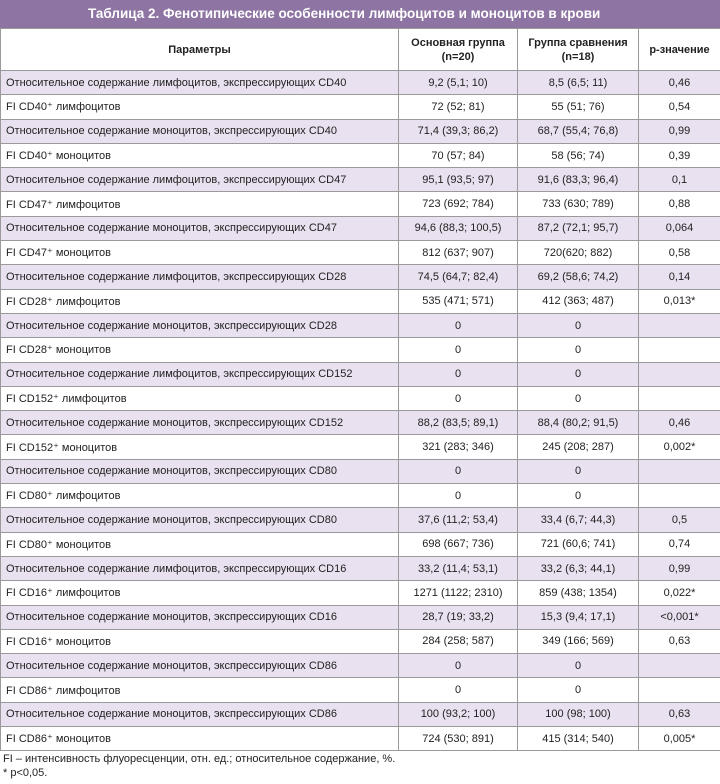 This screenshot has width=720, height=784. Describe the element at coordinates (679, 544) in the screenshot. I see `value-cell: 0,74` at that location.